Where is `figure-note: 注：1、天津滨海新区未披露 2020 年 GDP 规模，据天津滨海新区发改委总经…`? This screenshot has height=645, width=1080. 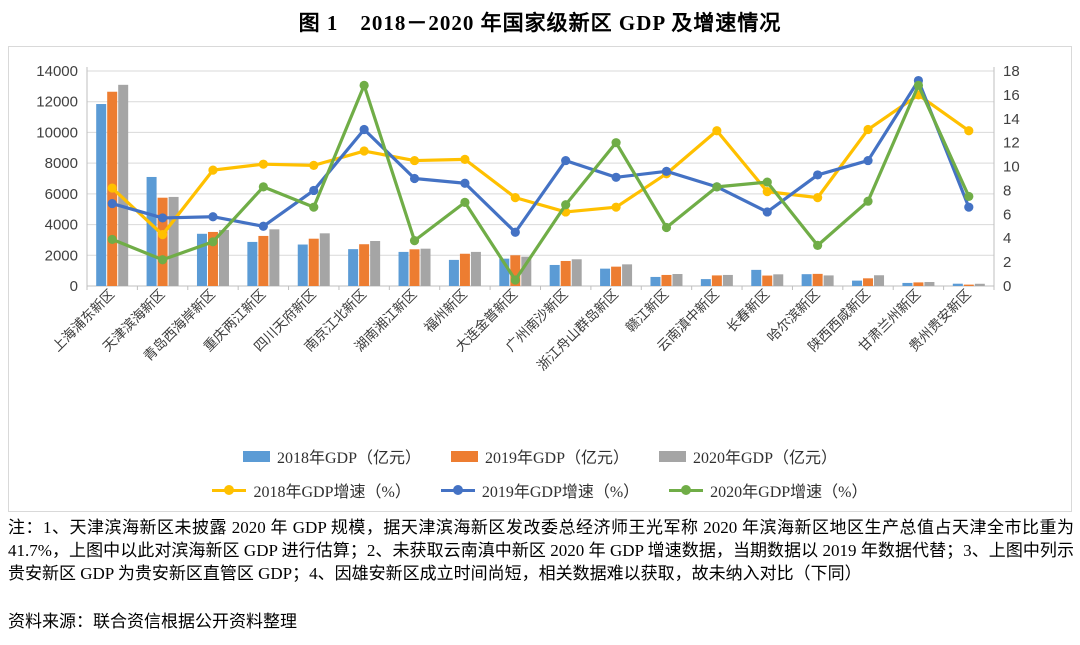 figure-note: 注：1、天津滨海新区未披露 2020 年 GDP 规模，据天津滨海新区发改委总经… is located at coordinates (541, 550).